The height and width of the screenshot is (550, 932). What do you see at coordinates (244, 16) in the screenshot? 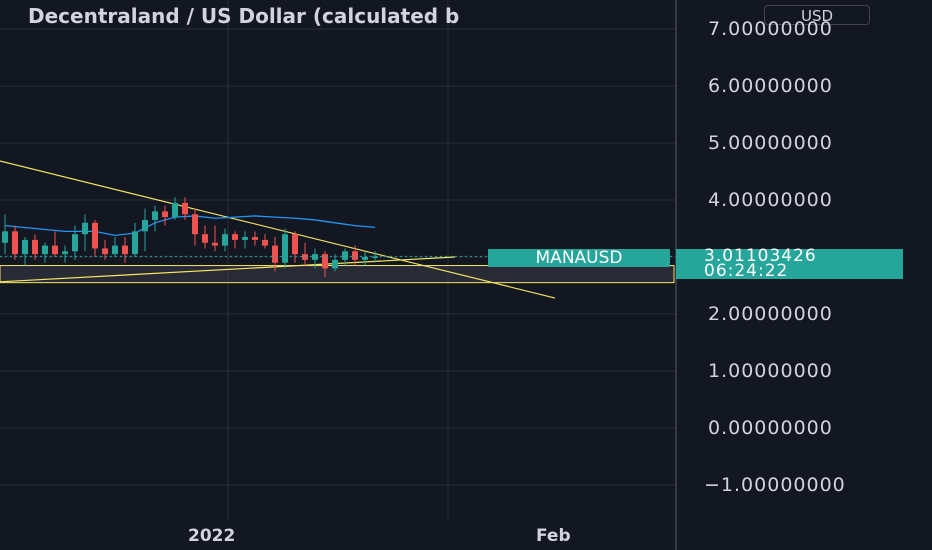
I see `chart-title: Decentraland / US Dollar (calculated b` at bounding box center [244, 16].